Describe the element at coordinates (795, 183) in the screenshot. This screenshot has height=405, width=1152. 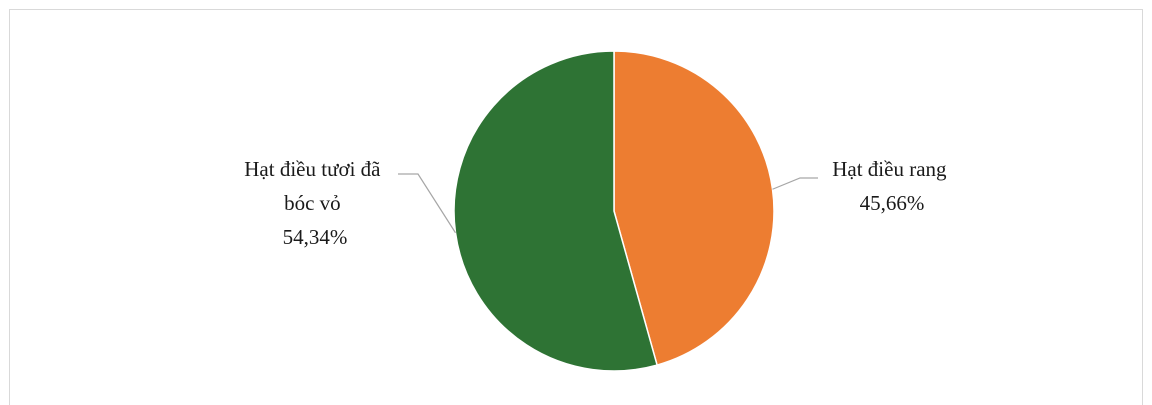
I see `leader-line-roasted` at that location.